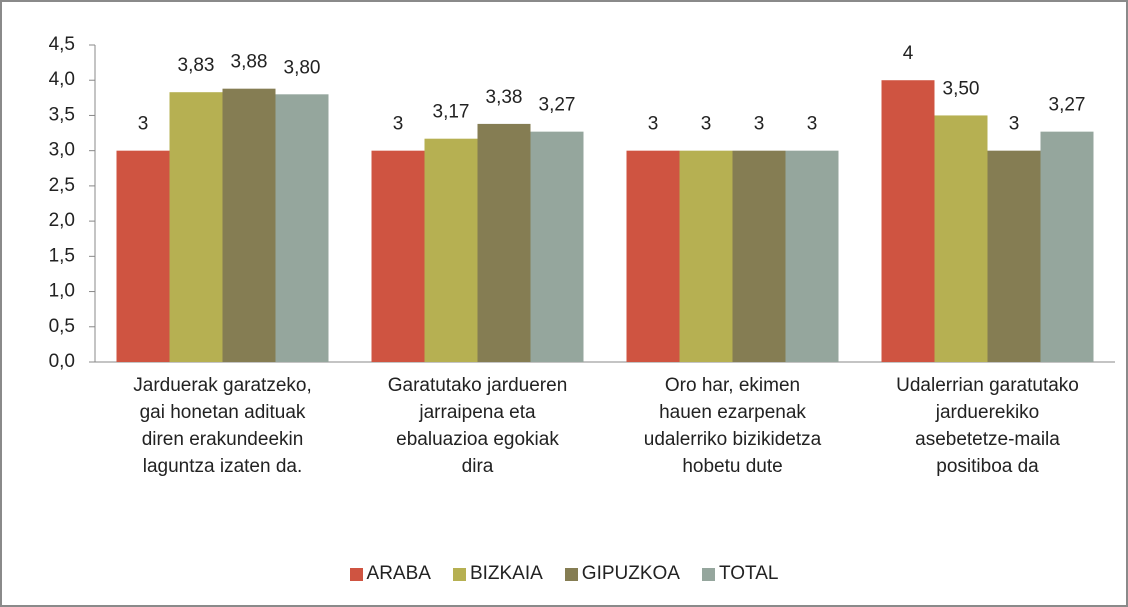 The width and height of the screenshot is (1128, 607). What do you see at coordinates (504, 97) in the screenshot?
I see `value-label: 3,38` at bounding box center [504, 97].